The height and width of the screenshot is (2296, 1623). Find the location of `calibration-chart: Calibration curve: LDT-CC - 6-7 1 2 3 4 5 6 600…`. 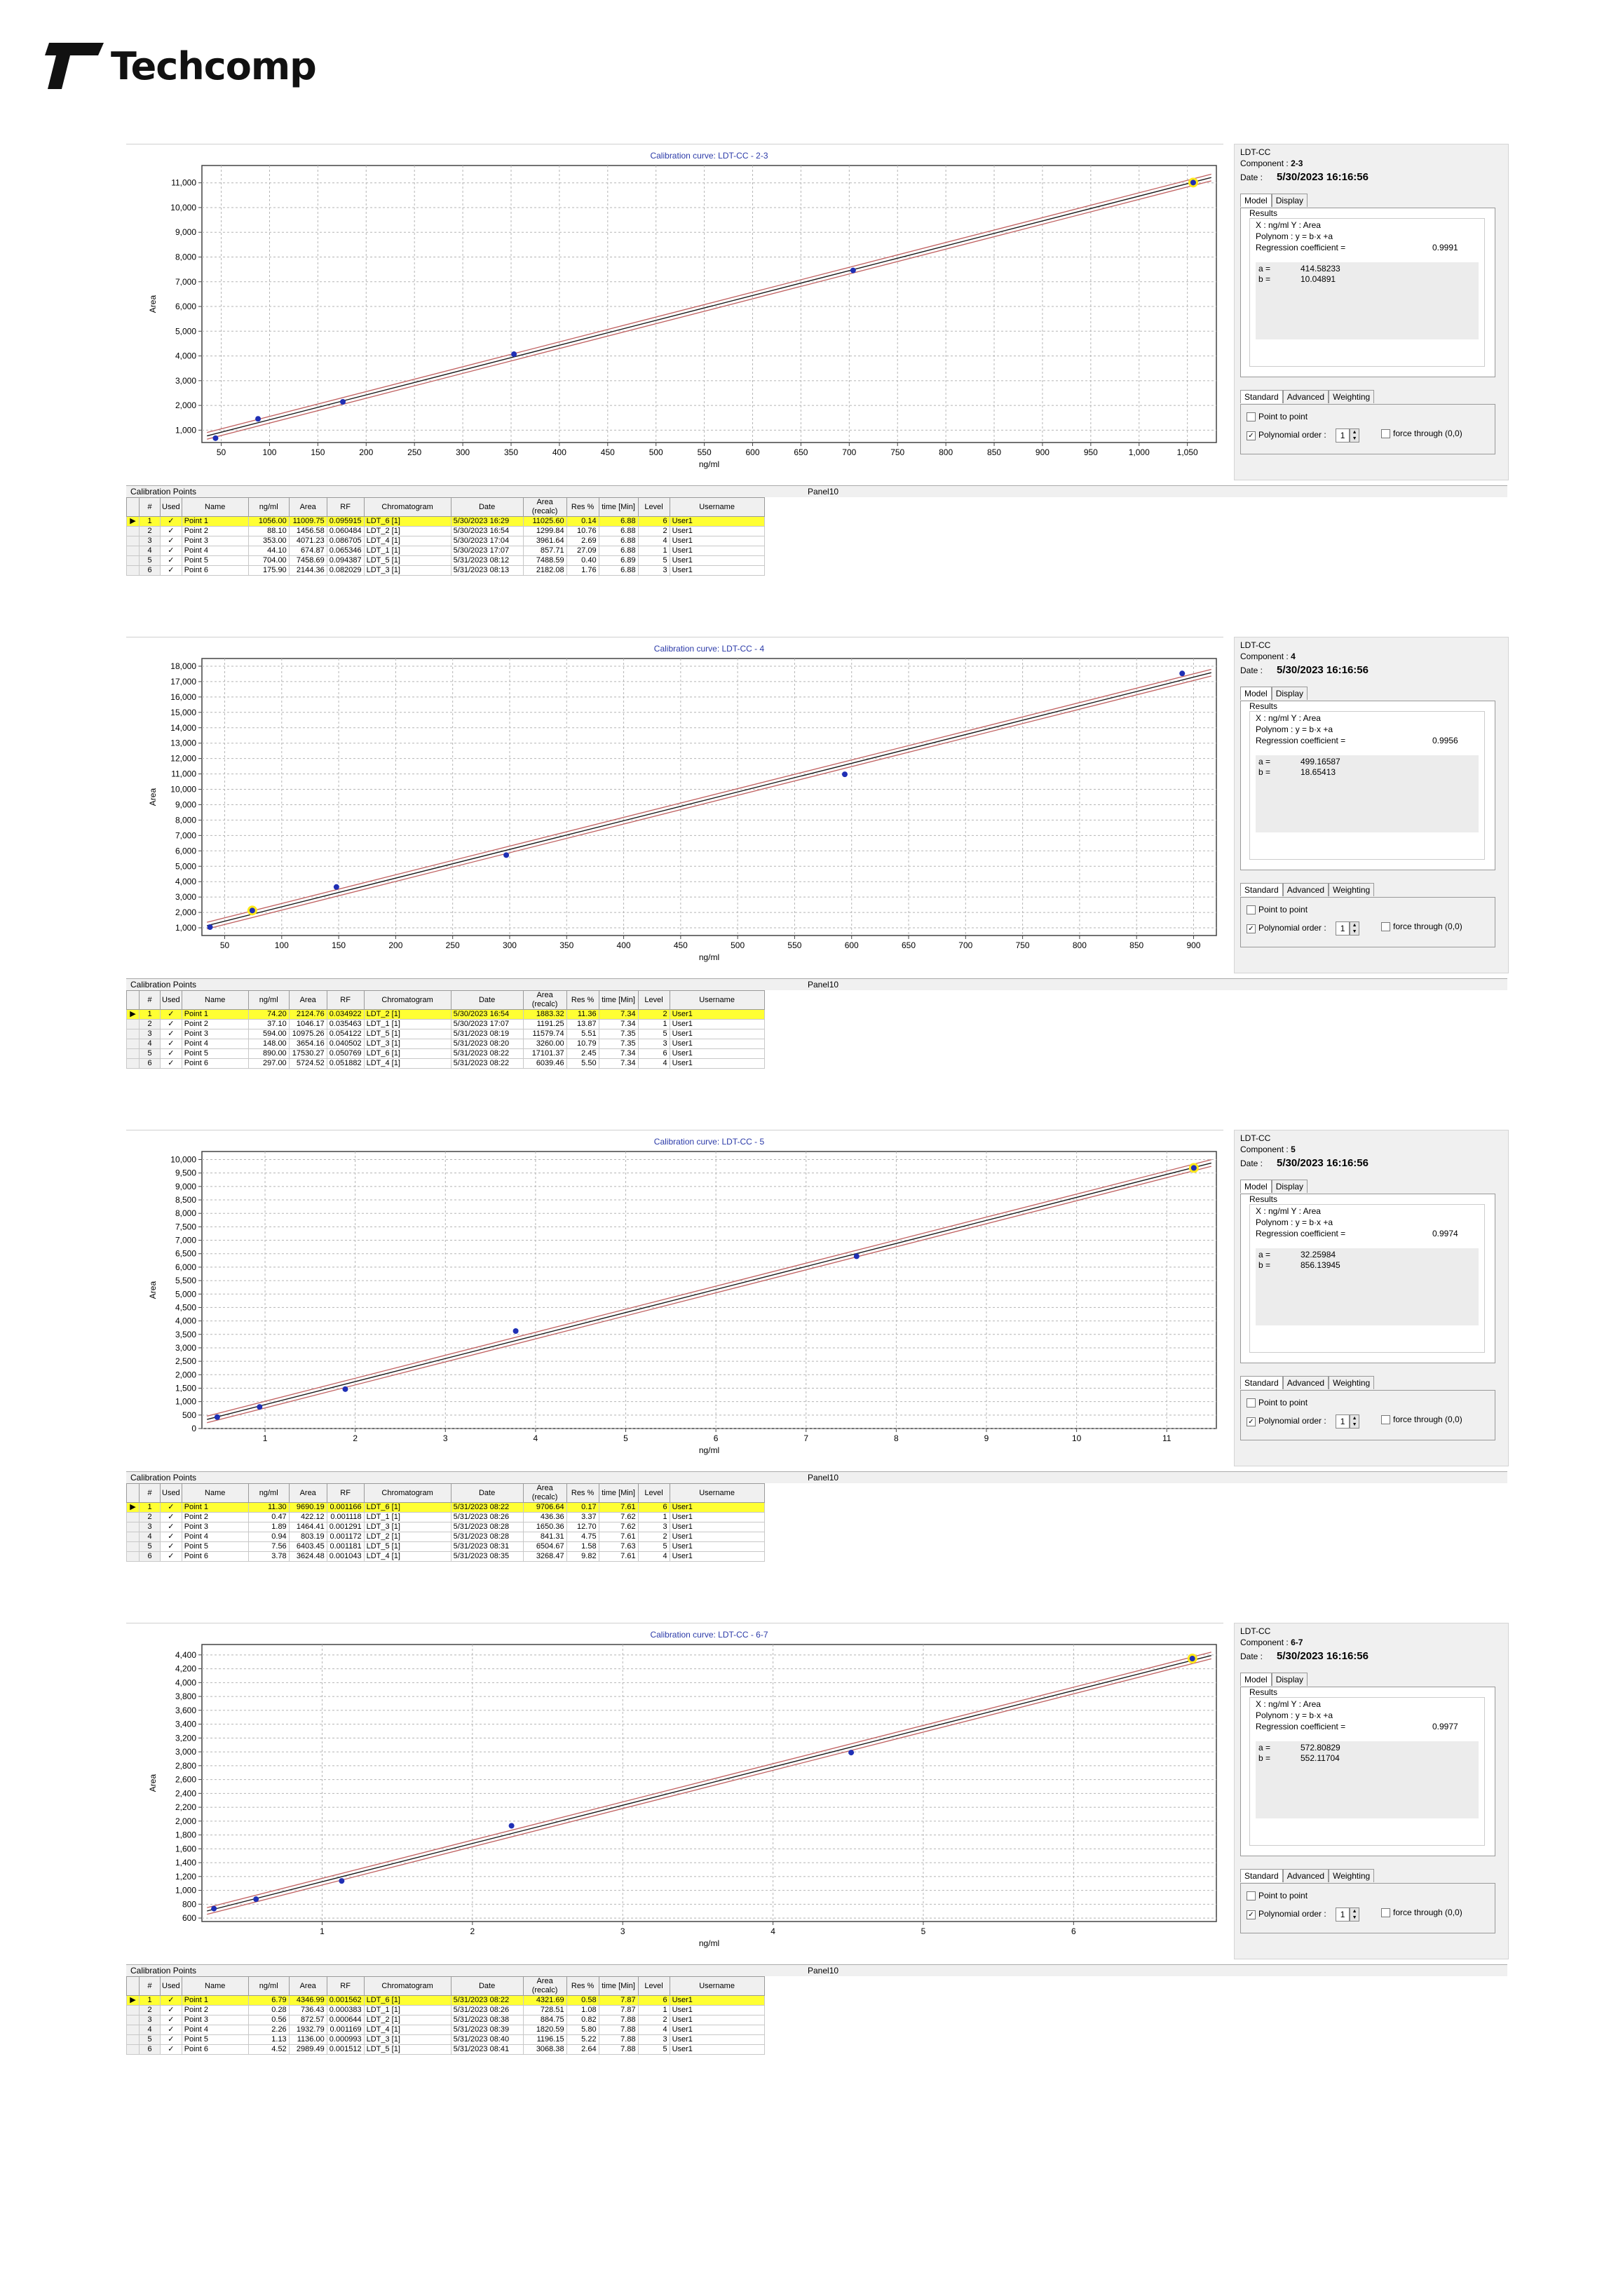

calibration-chart: Calibration curve: LDT-CC - 6-7 1 2 3 4 5 6 600… is located at coordinates (674, 1792).